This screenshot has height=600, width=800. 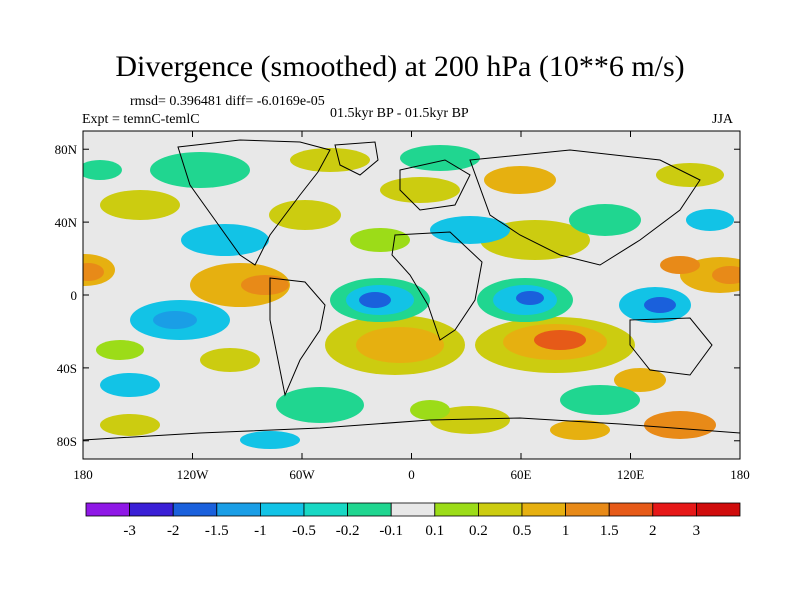 What do you see at coordinates (653, 531) in the screenshot?
I see `colorbar-label: 2` at bounding box center [653, 531].